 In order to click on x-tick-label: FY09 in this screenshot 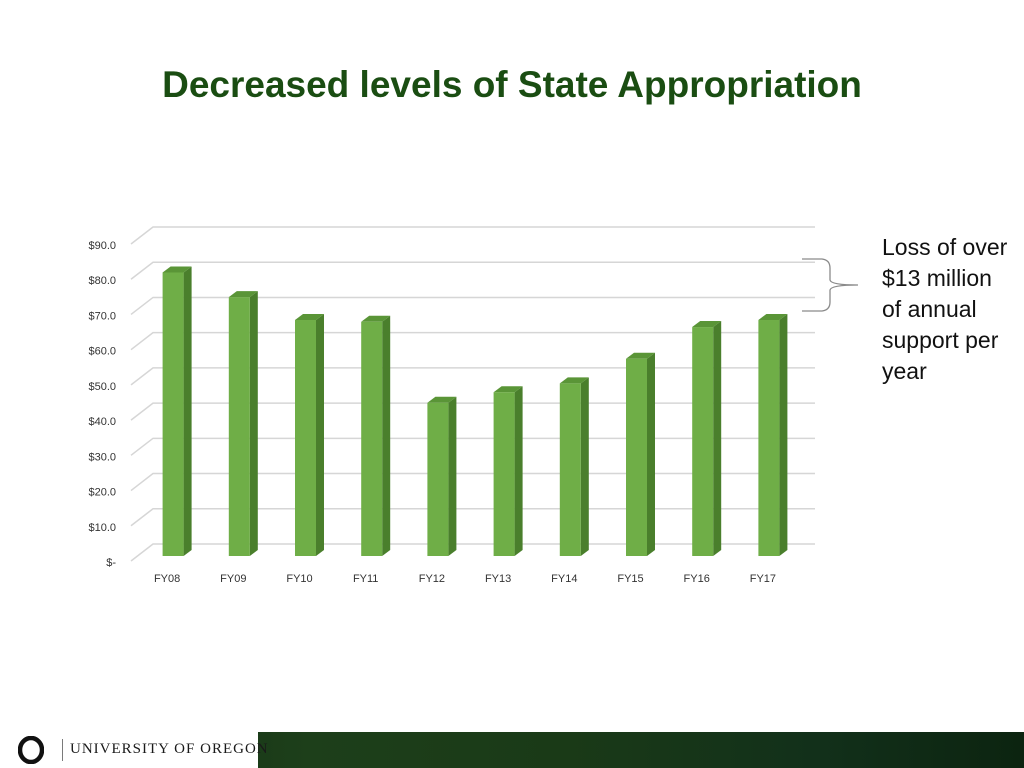, I will do `click(233, 579)`.